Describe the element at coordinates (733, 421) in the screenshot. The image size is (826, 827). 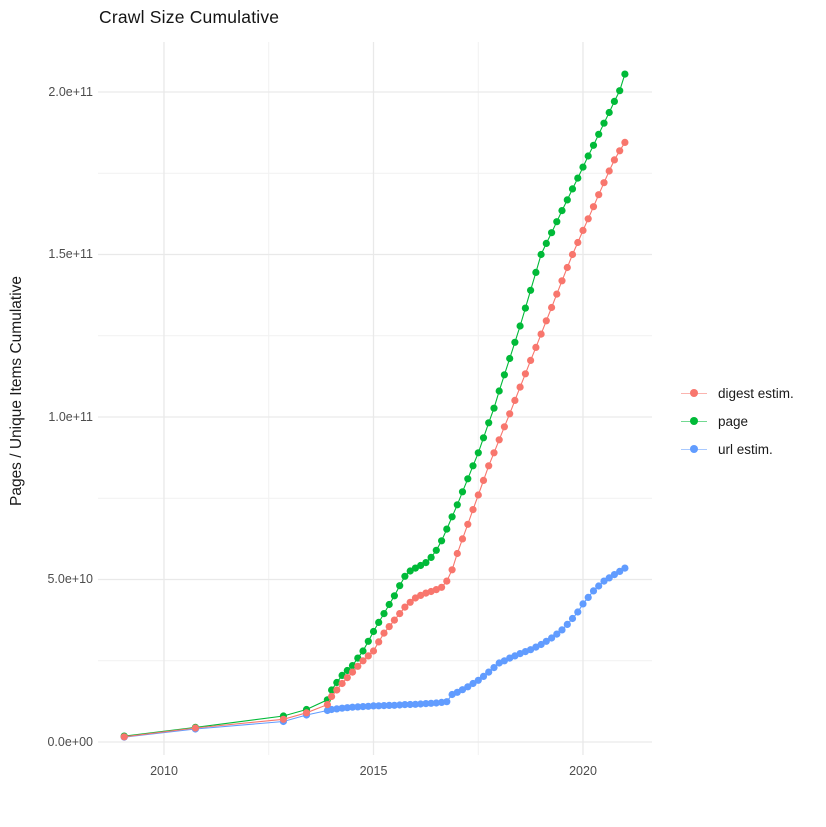
I see `legend-label-page: page` at that location.